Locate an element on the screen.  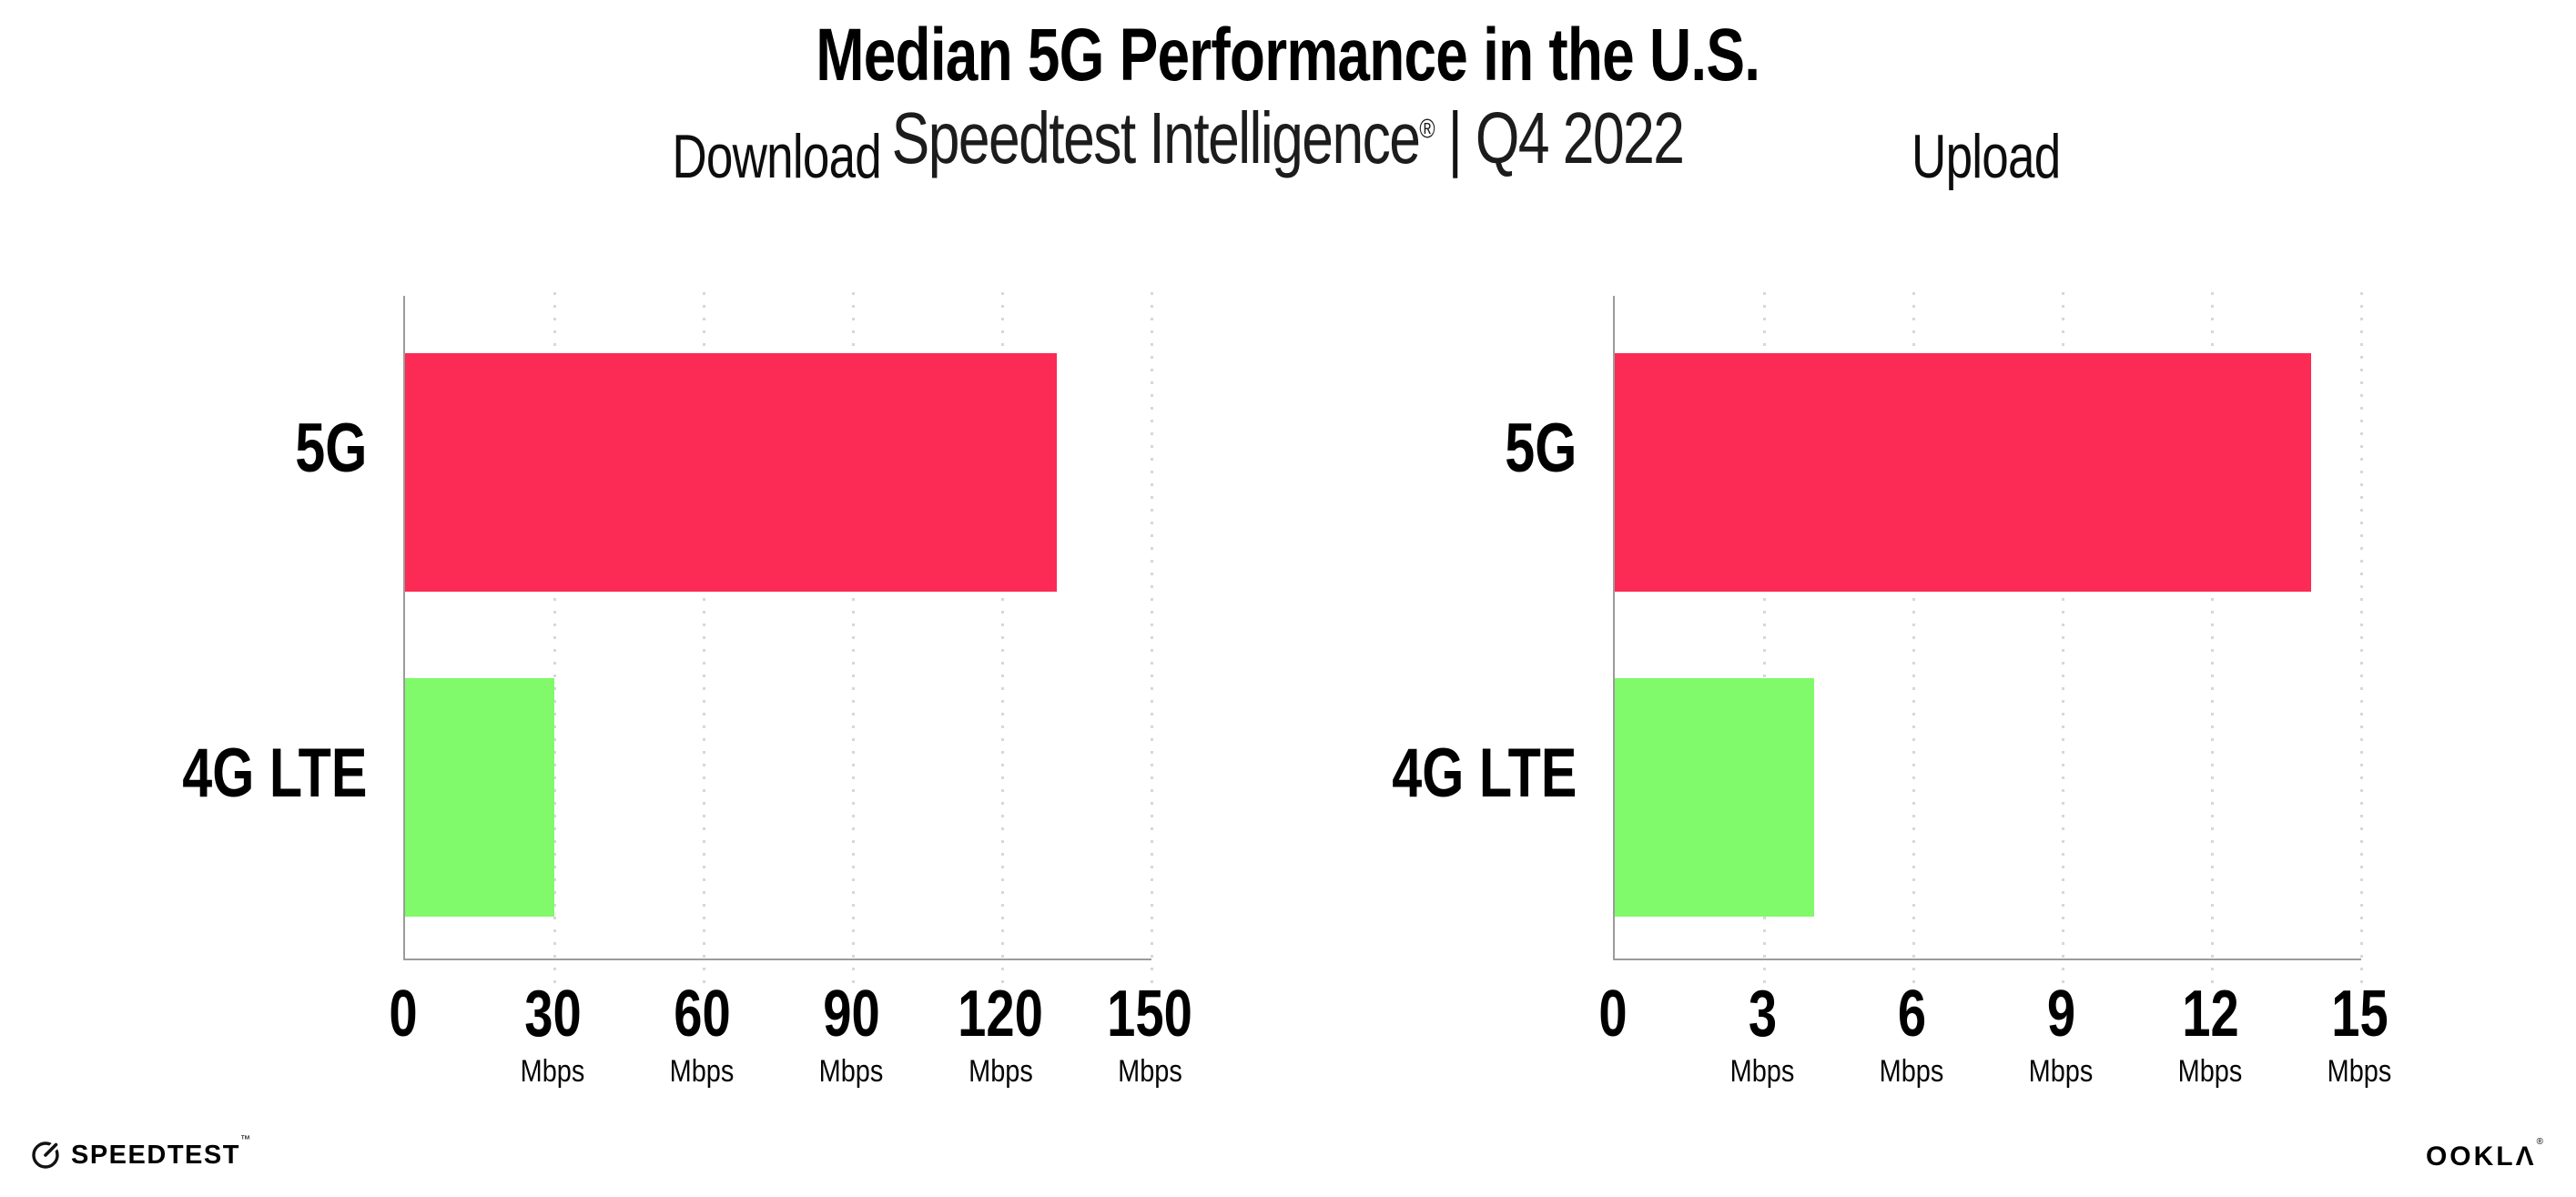
tick-value: 150 is located at coordinates (1149, 1014).